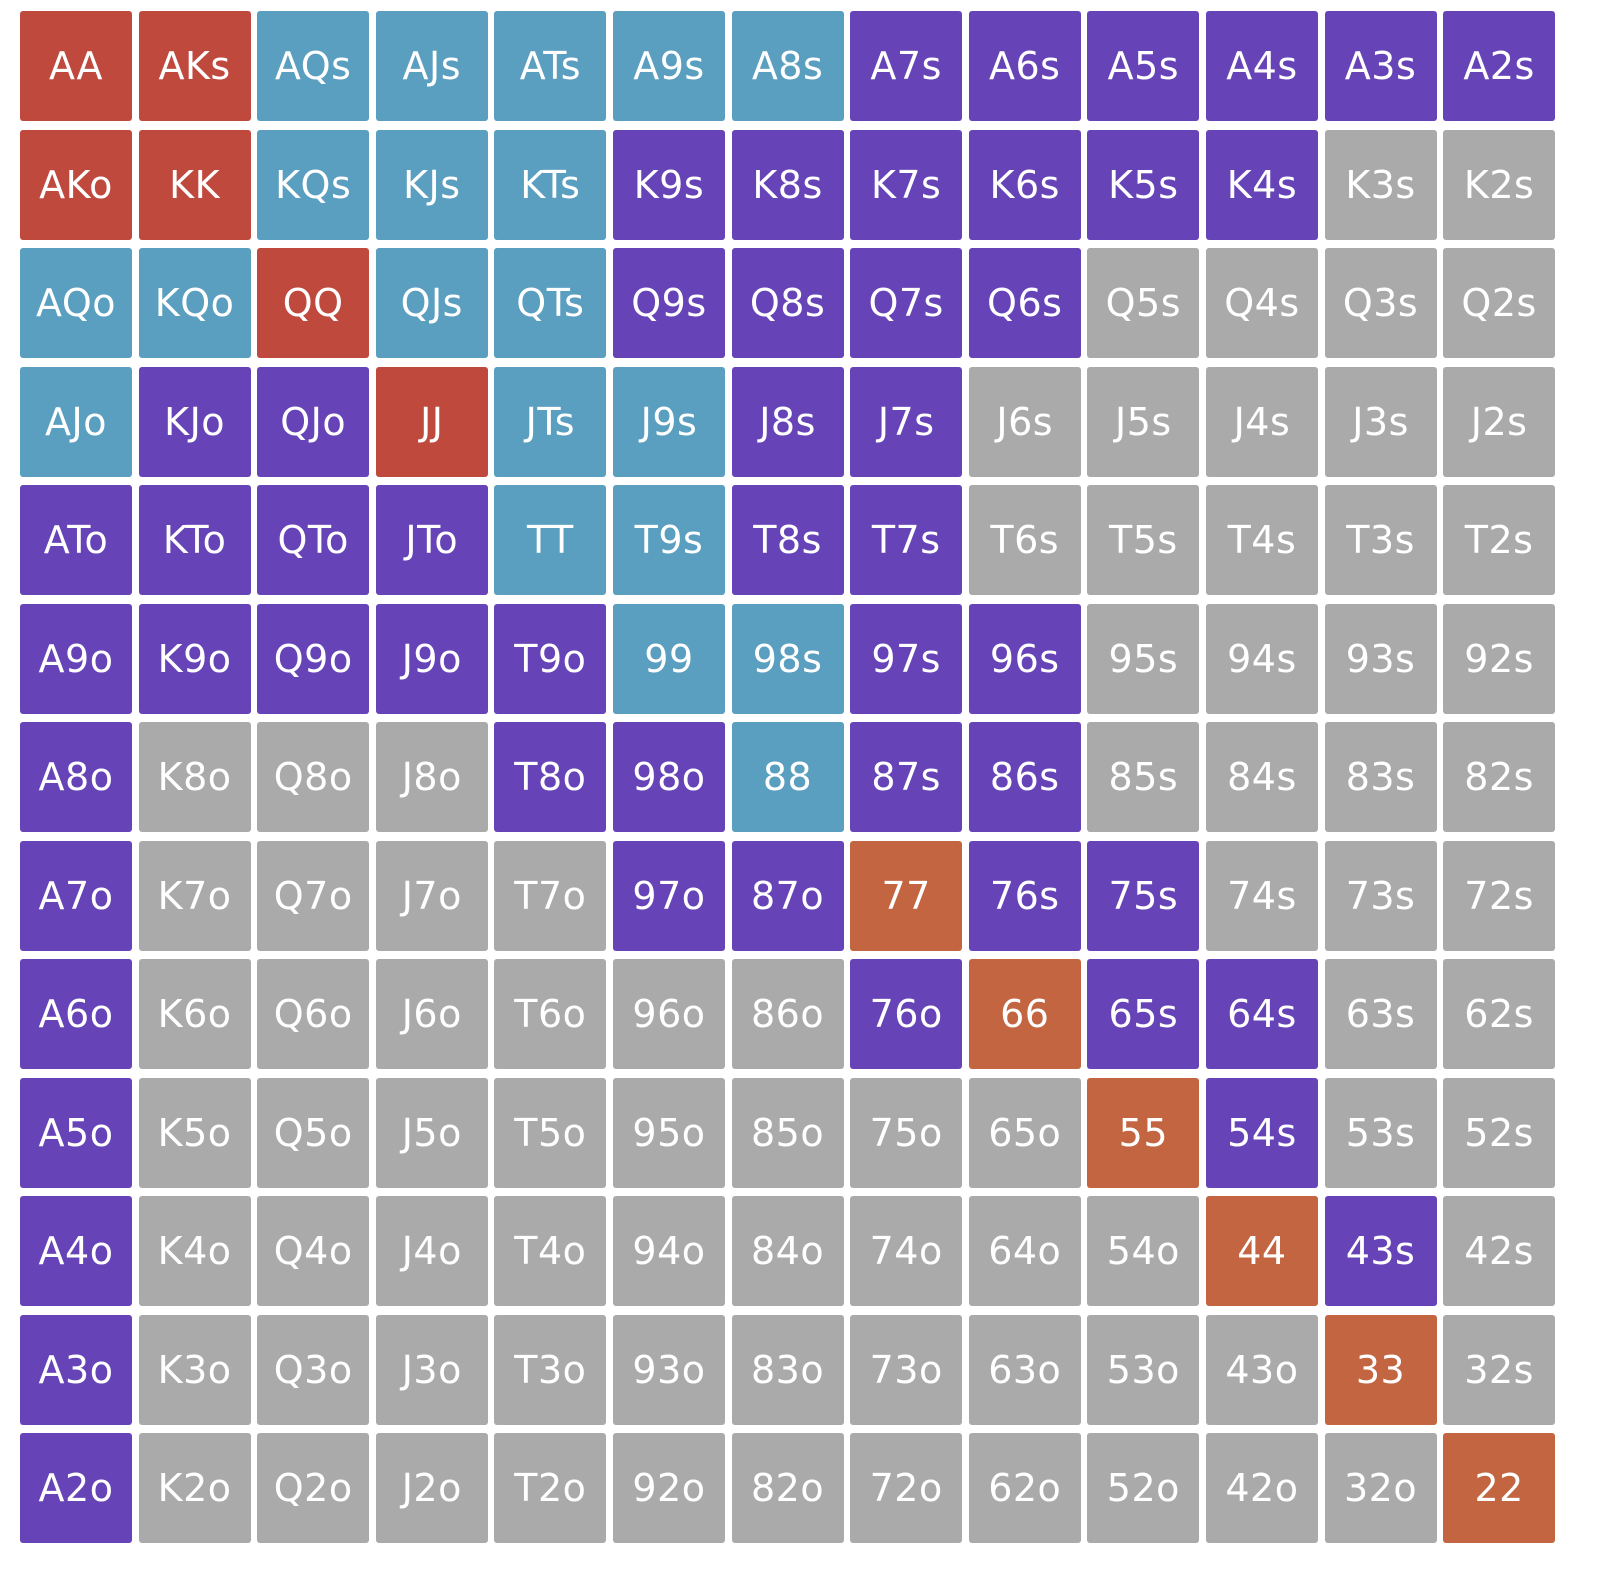 The height and width of the screenshot is (1596, 1600). I want to click on hand-cell-q7o: Q7o, so click(313, 895).